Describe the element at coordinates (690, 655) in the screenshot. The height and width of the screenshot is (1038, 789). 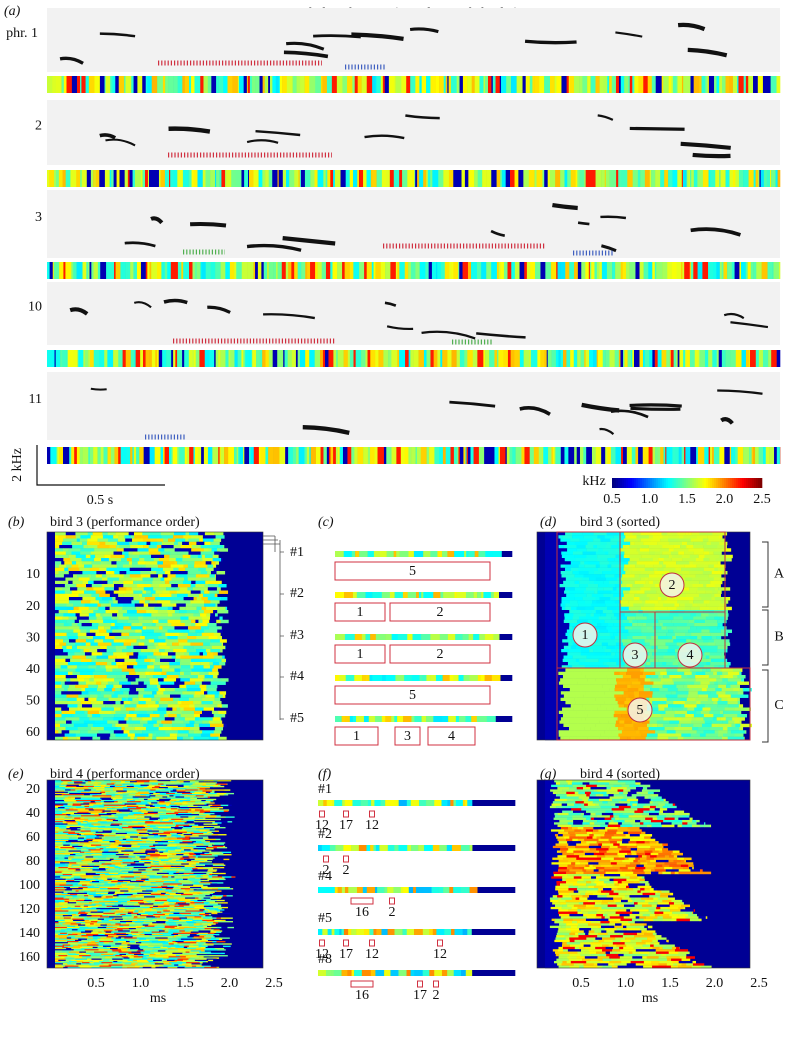
I see `cluster-marker` at that location.